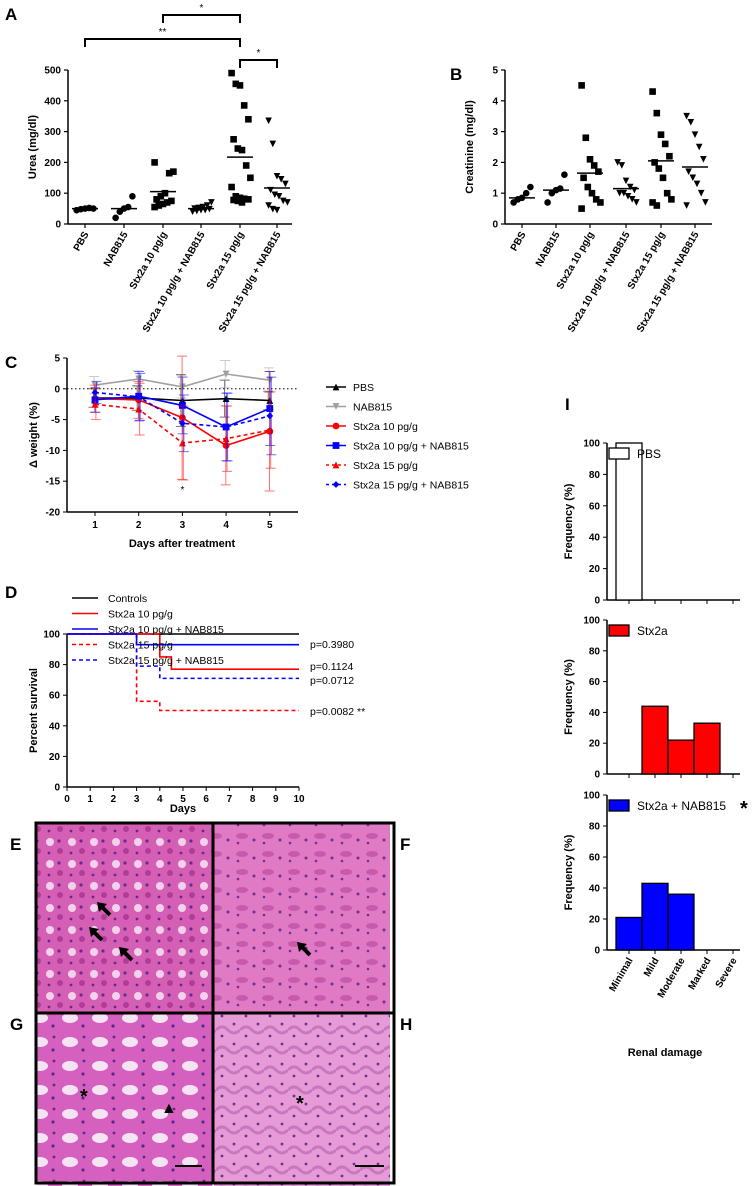 The width and height of the screenshot is (755, 1186). Describe the element at coordinates (116, 249) in the screenshot. I see `x-tick-label: NAB815` at that location.